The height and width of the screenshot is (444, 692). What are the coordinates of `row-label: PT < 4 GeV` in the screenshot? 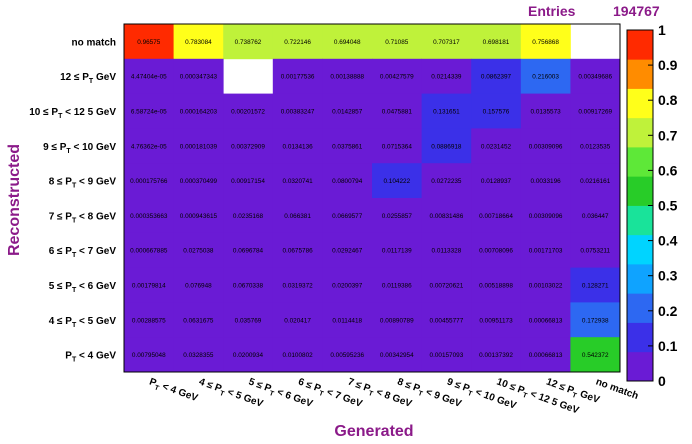 It's located at (90, 357).